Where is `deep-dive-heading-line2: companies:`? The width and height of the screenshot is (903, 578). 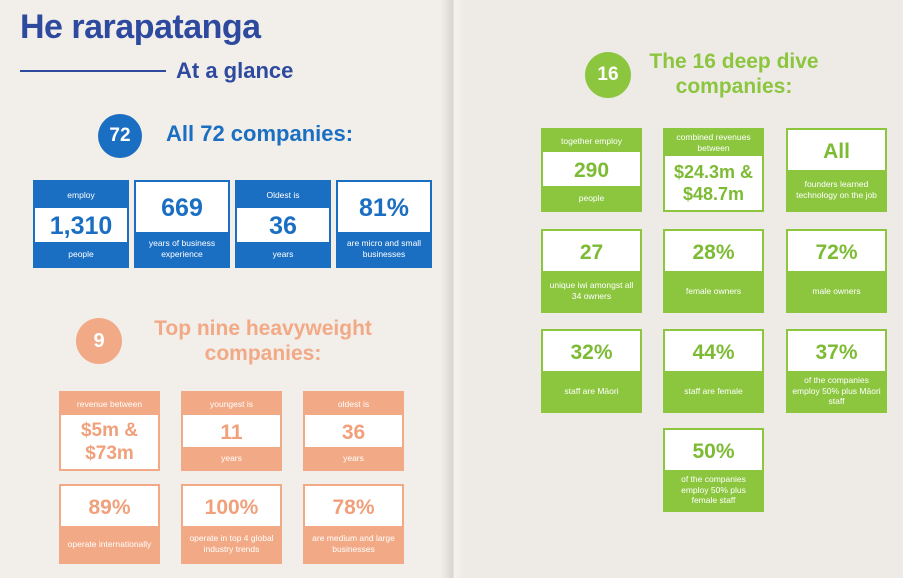
deep-dive-heading-line2: companies: is located at coordinates (734, 87).